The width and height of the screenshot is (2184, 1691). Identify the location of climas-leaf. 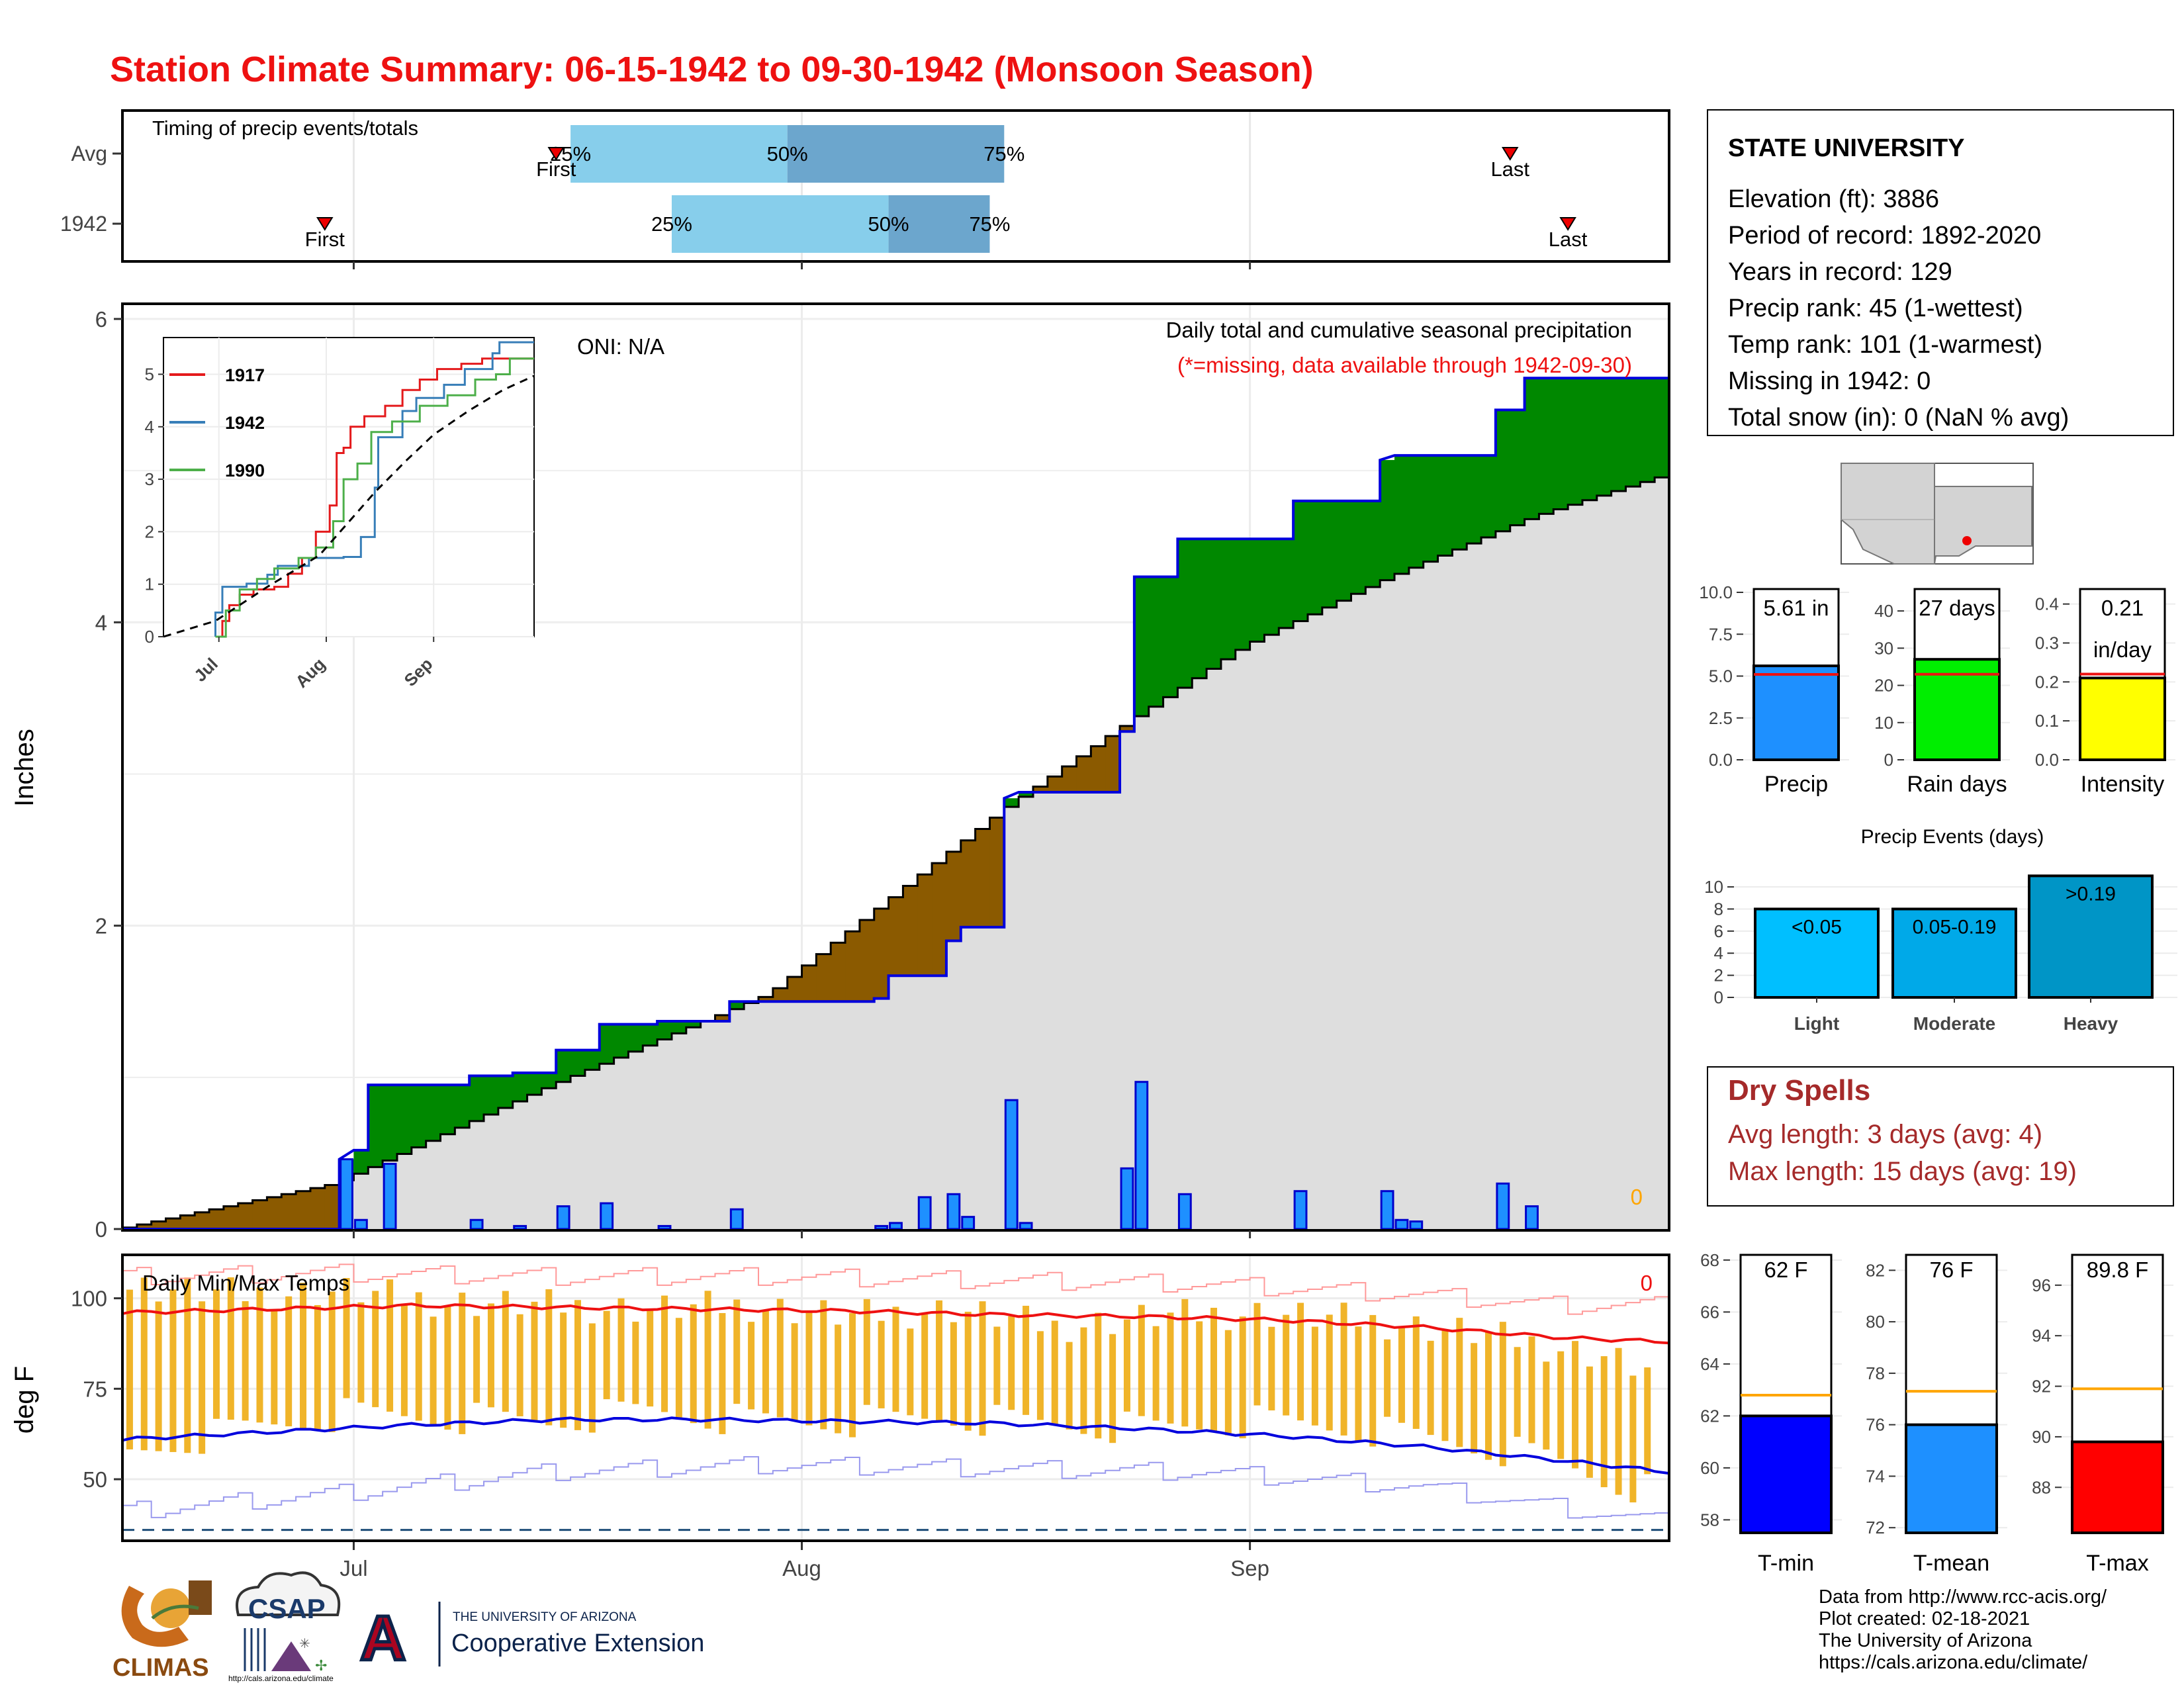
(175, 1612).